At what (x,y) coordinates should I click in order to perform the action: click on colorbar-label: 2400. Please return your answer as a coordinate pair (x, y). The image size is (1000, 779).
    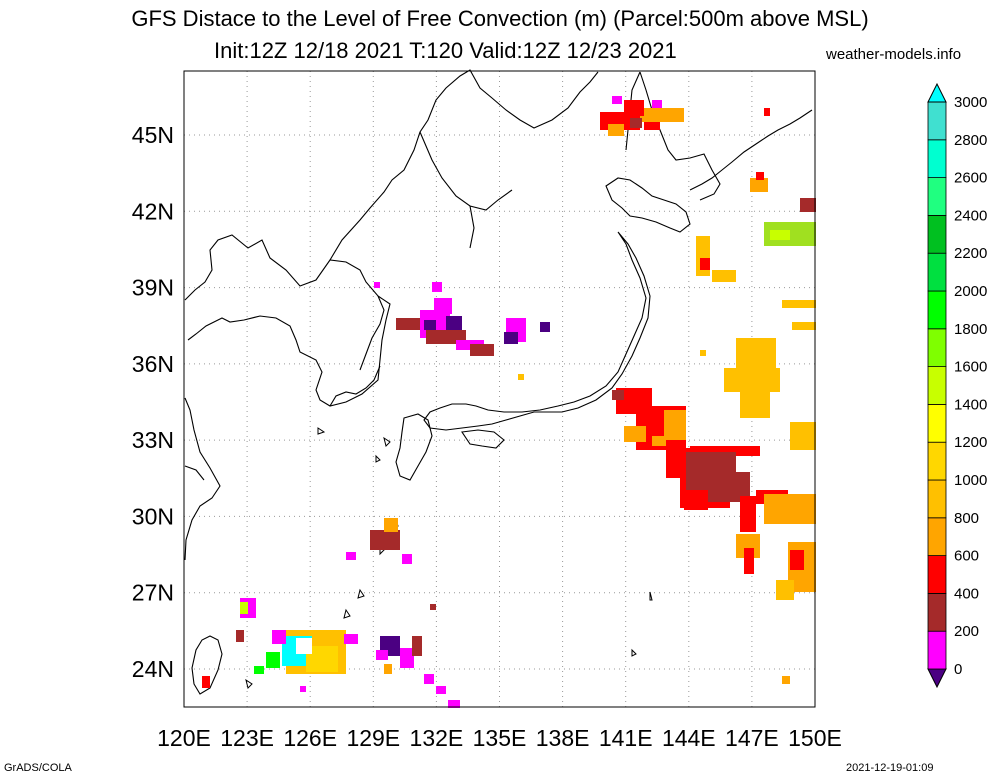
    Looking at the image, I should click on (970, 215).